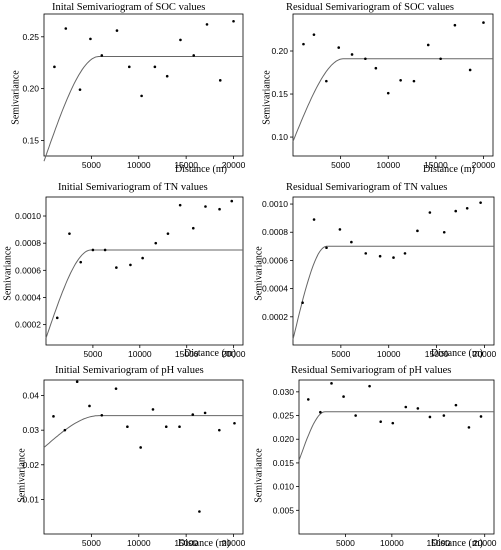  What do you see at coordinates (370, 7) in the screenshot?
I see `chart-title: Residual Semivariogram of SOC values` at bounding box center [370, 7].